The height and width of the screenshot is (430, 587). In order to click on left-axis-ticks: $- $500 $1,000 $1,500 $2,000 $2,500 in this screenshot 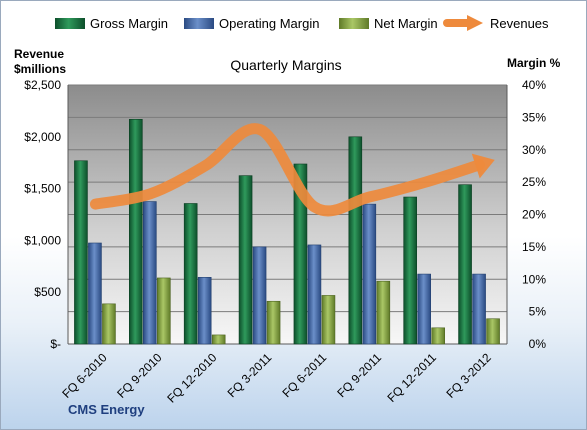, I will do `click(42, 214)`.